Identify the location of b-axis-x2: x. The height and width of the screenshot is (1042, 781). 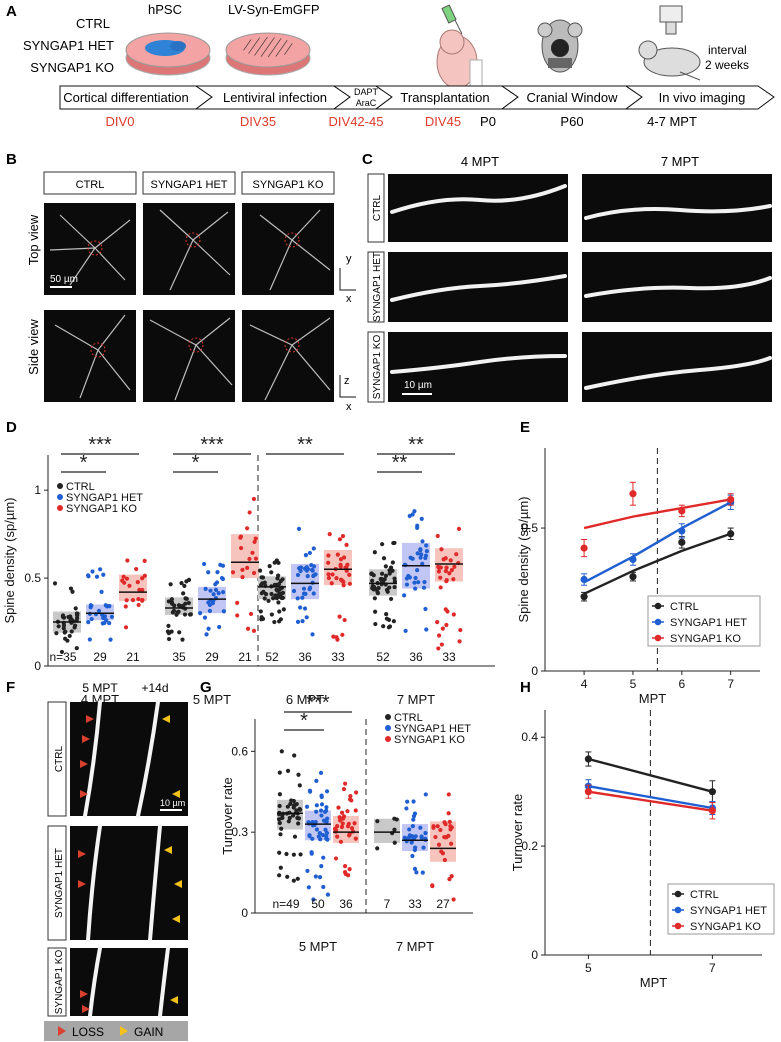
(349, 407).